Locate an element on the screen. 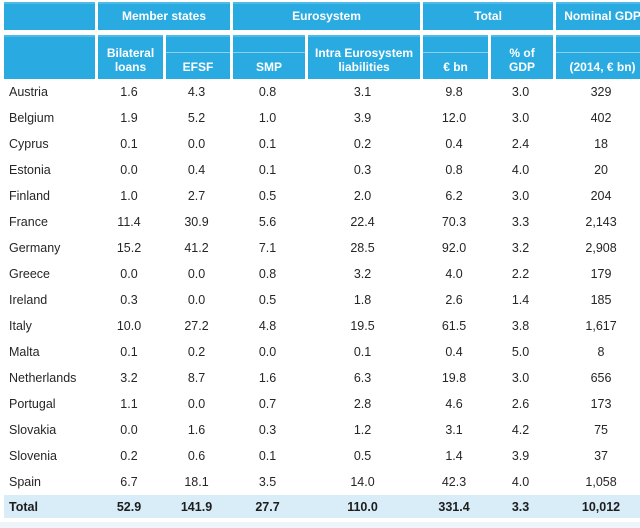  row-value-cell: 2.4 is located at coordinates (520, 144).